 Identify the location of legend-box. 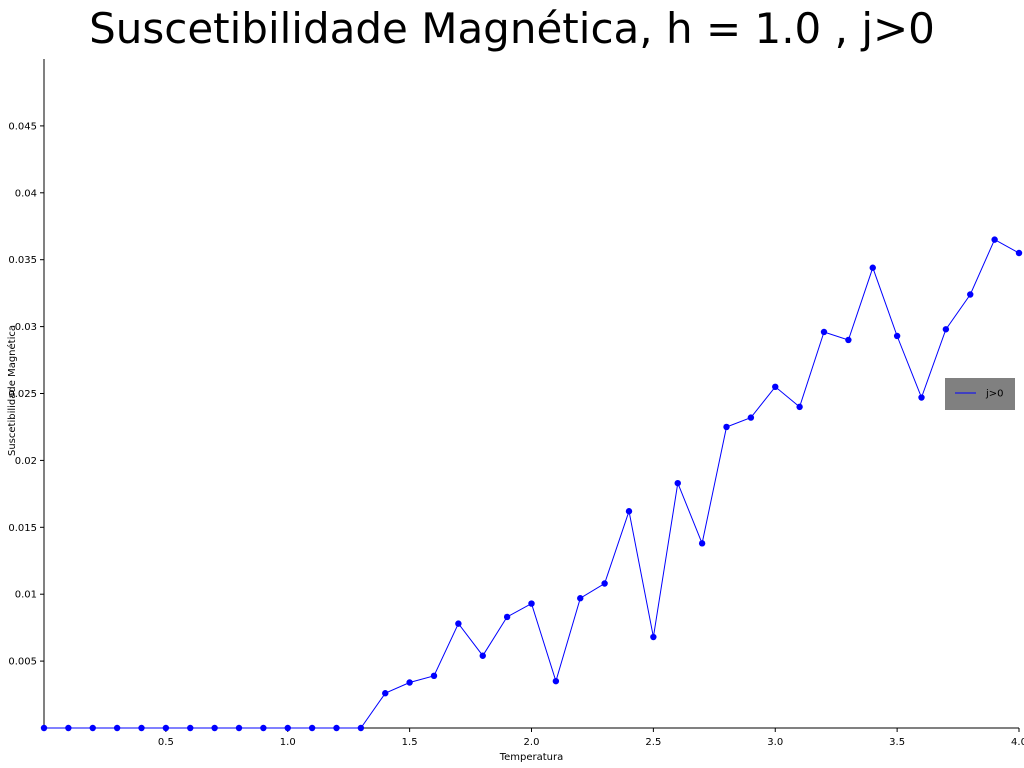
(980, 394).